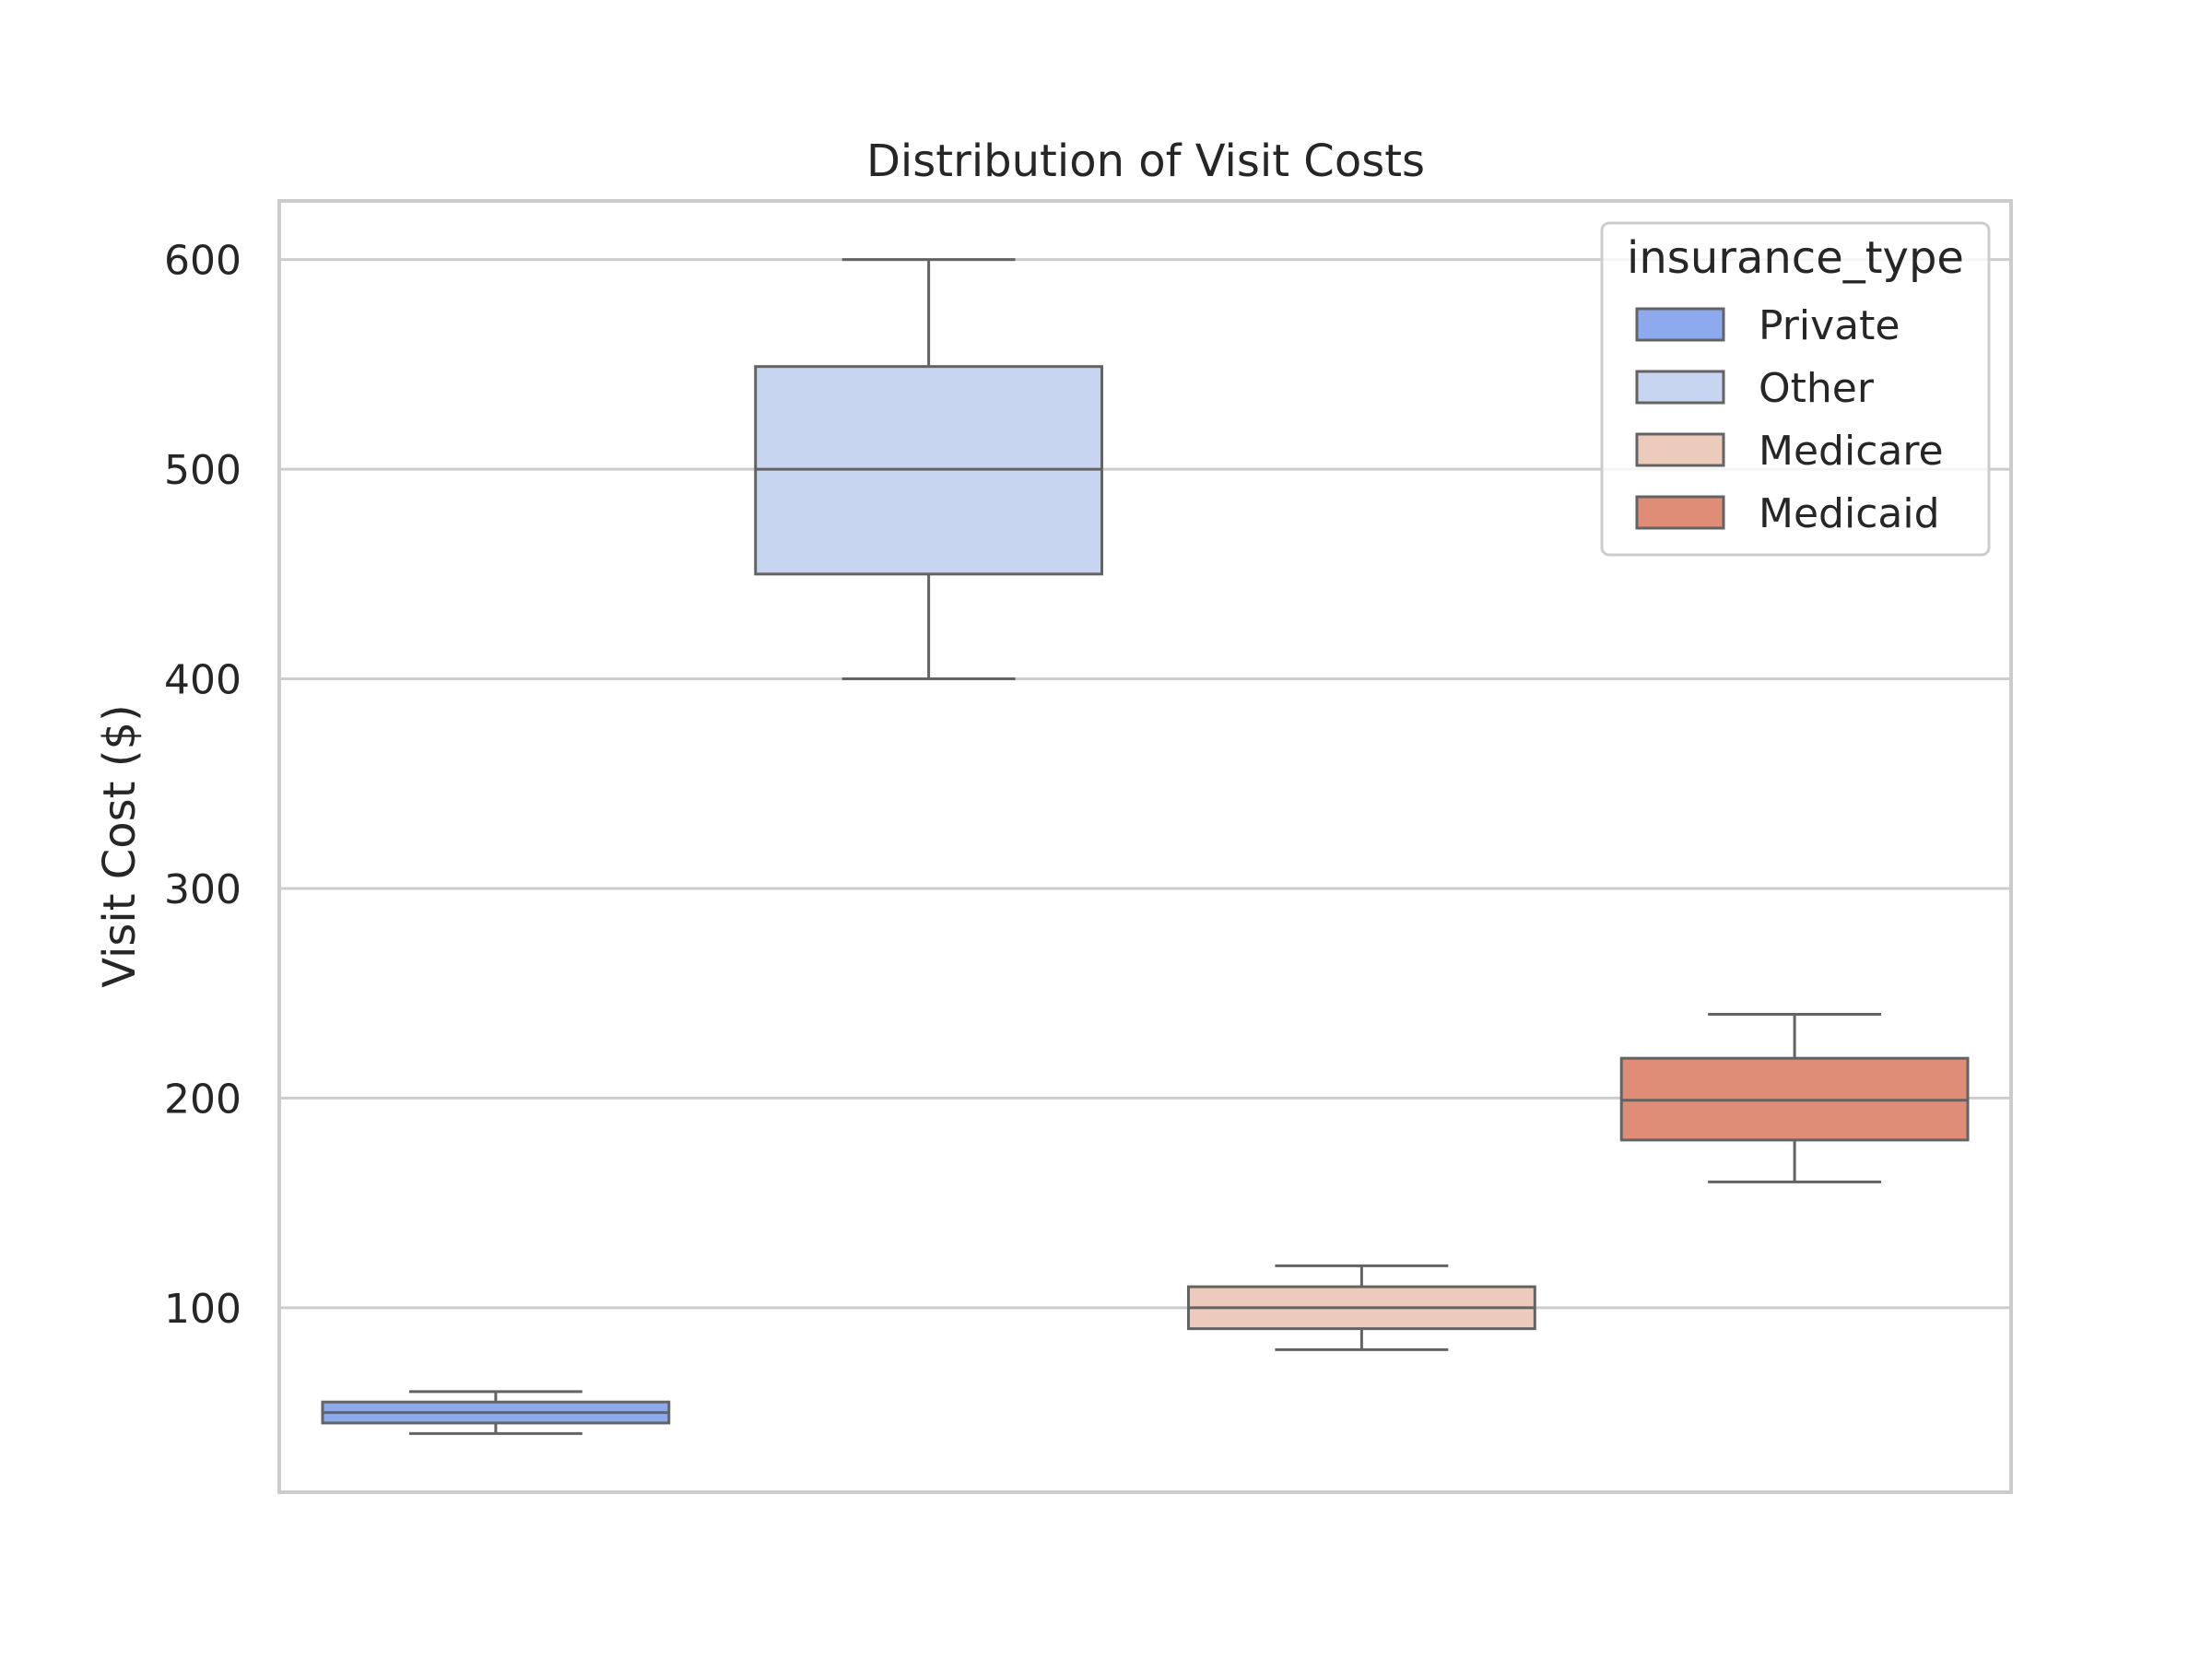 Image resolution: width=2212 pixels, height=1659 pixels. I want to click on y-axis-label: Visit Cost ($), so click(120, 846).